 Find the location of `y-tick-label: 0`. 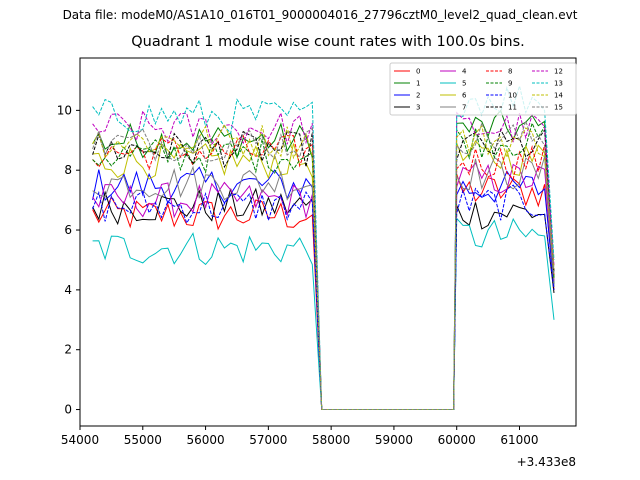

y-tick-label: 0 is located at coordinates (68, 410).